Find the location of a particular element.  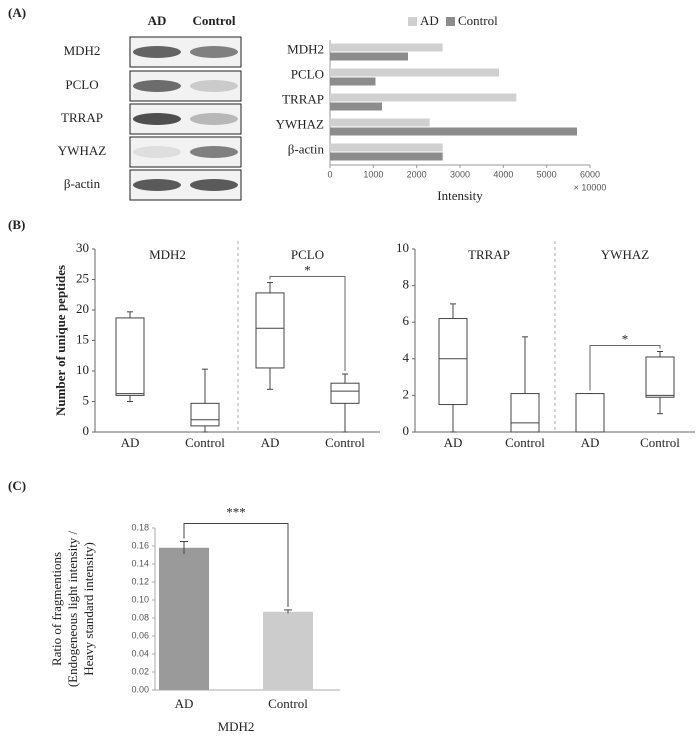

y-tick-label: 0.02 is located at coordinates (140, 671).